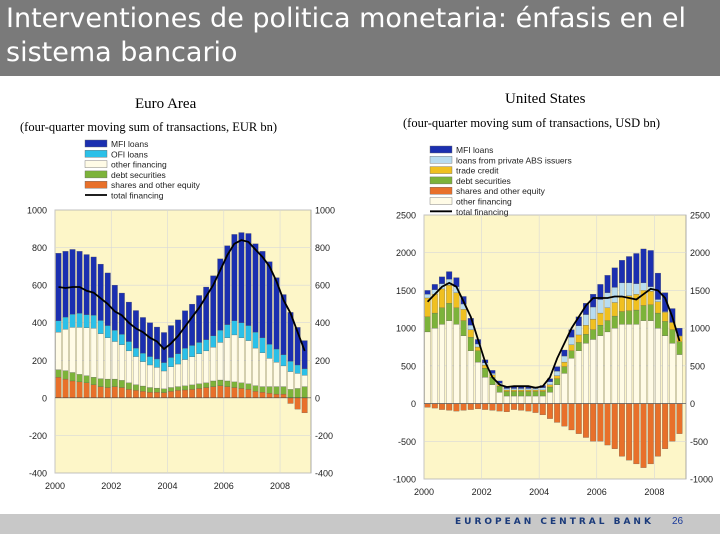 The height and width of the screenshot is (540, 720). What do you see at coordinates (38, 474) in the screenshot?
I see `euro-ytick-label-left: -400` at bounding box center [38, 474].